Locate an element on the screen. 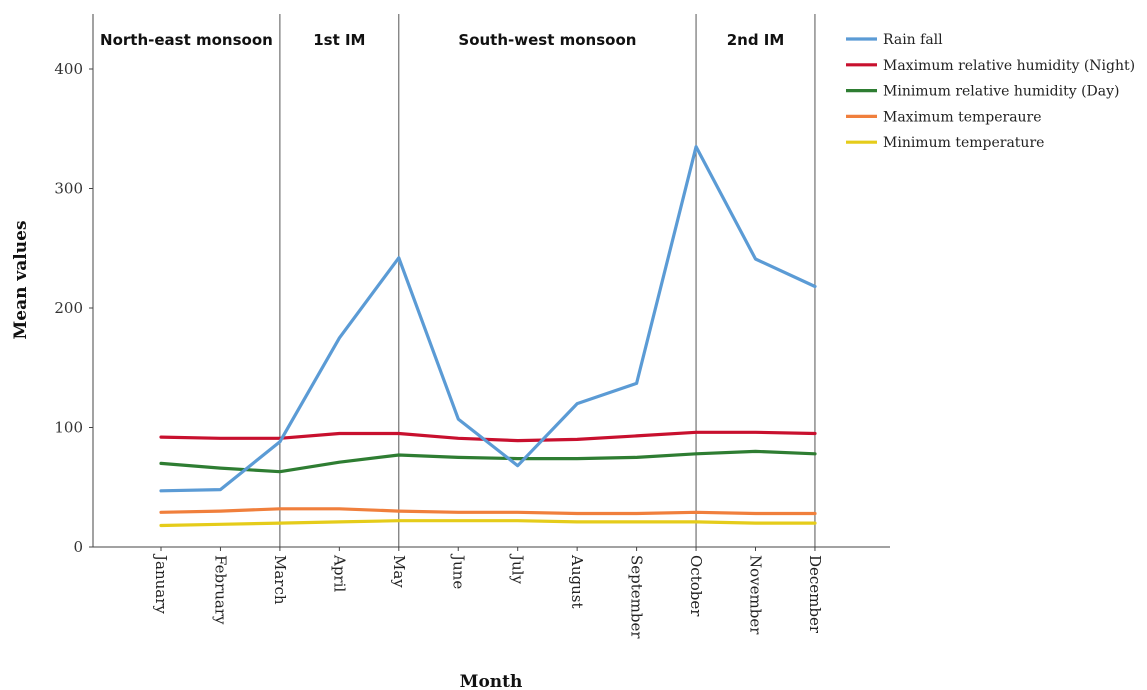 The height and width of the screenshot is (690, 1147). y-tick-label: 100 is located at coordinates (68, 428).